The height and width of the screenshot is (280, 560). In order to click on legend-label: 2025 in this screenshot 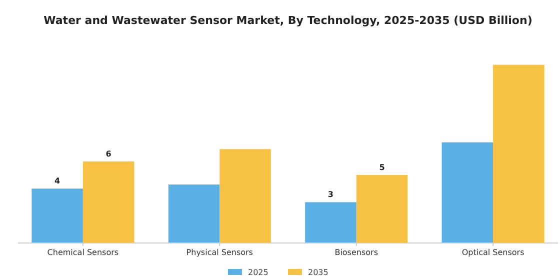, I will do `click(258, 272)`.